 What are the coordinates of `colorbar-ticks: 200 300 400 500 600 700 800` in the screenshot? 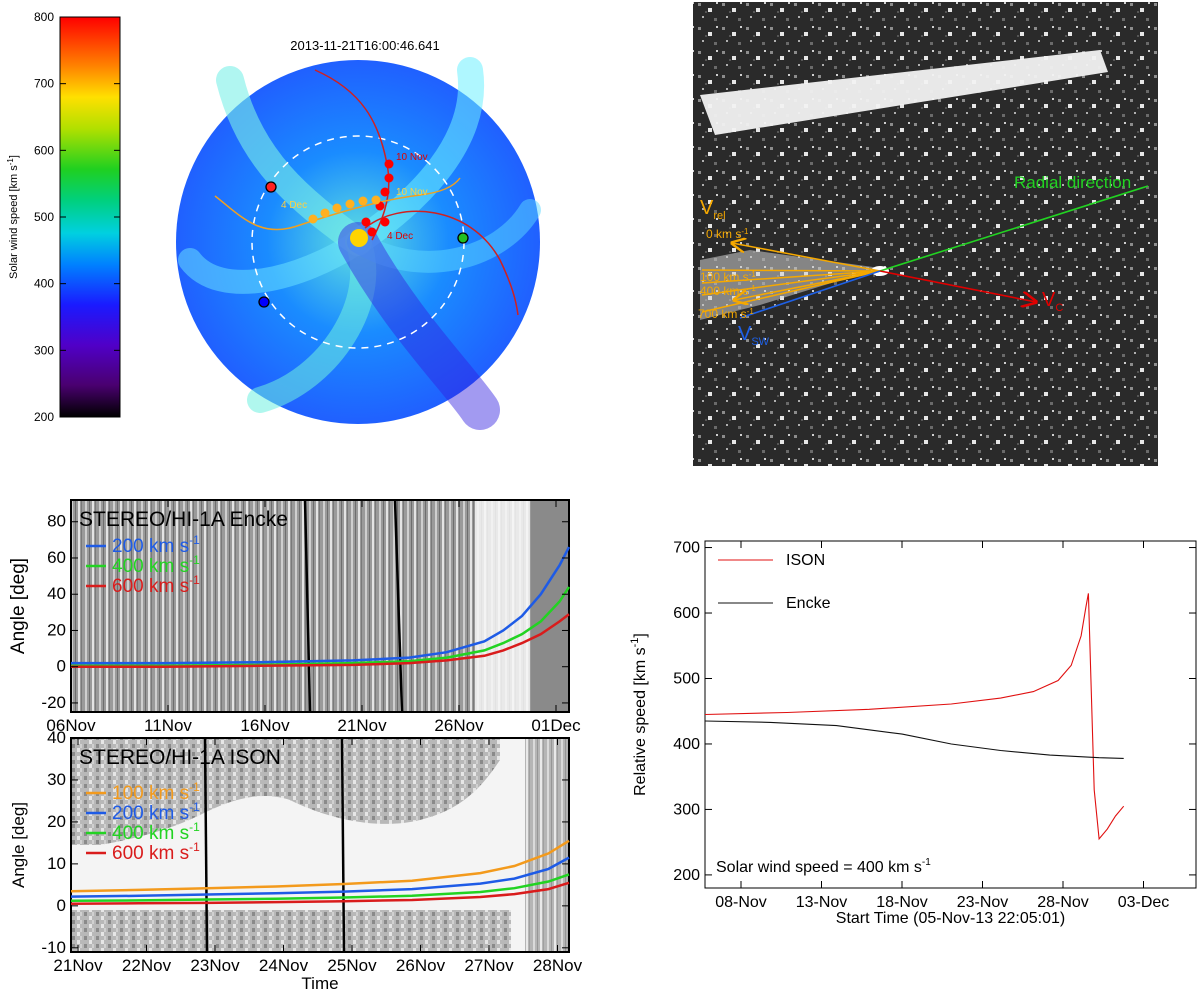 It's located at (77, 217).